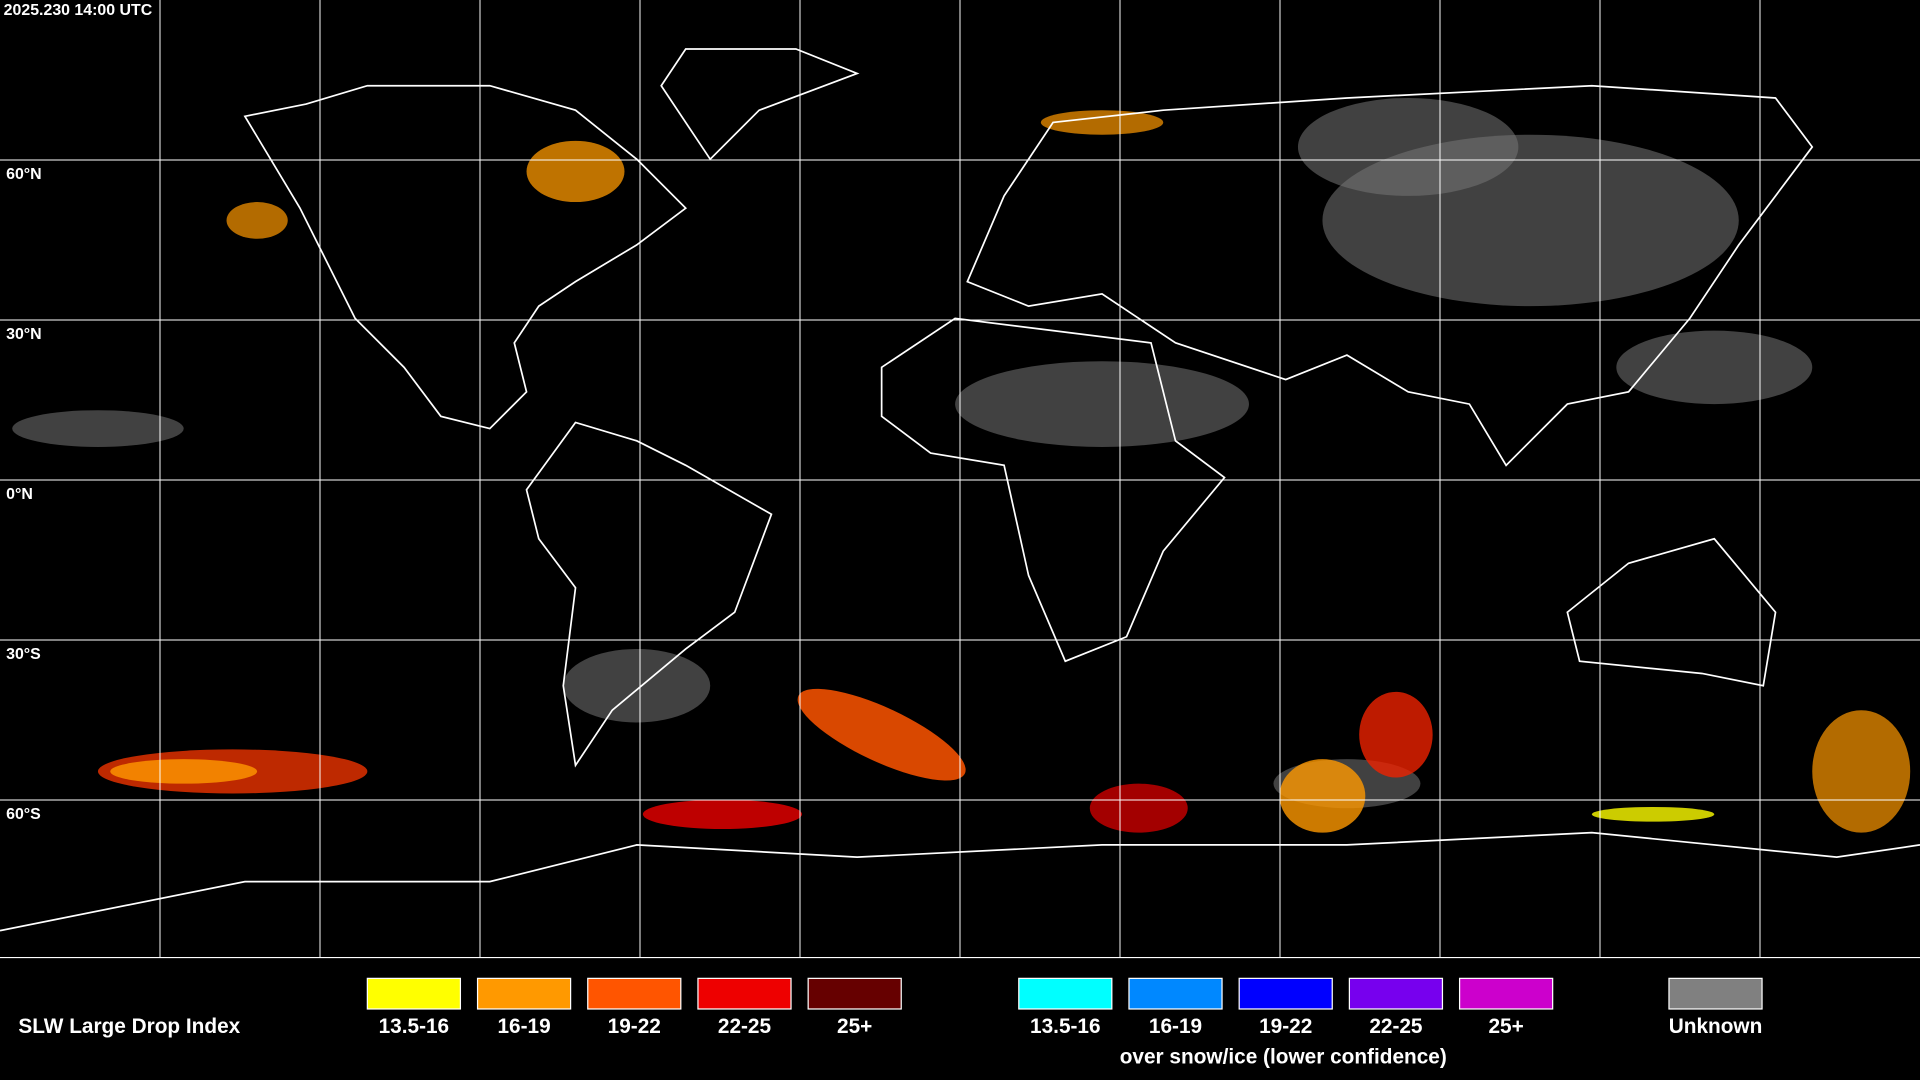 This screenshot has width=1920, height=1080. What do you see at coordinates (1283, 1056) in the screenshot?
I see `snow-ice-note: over snow/ice (lower confidence)` at bounding box center [1283, 1056].